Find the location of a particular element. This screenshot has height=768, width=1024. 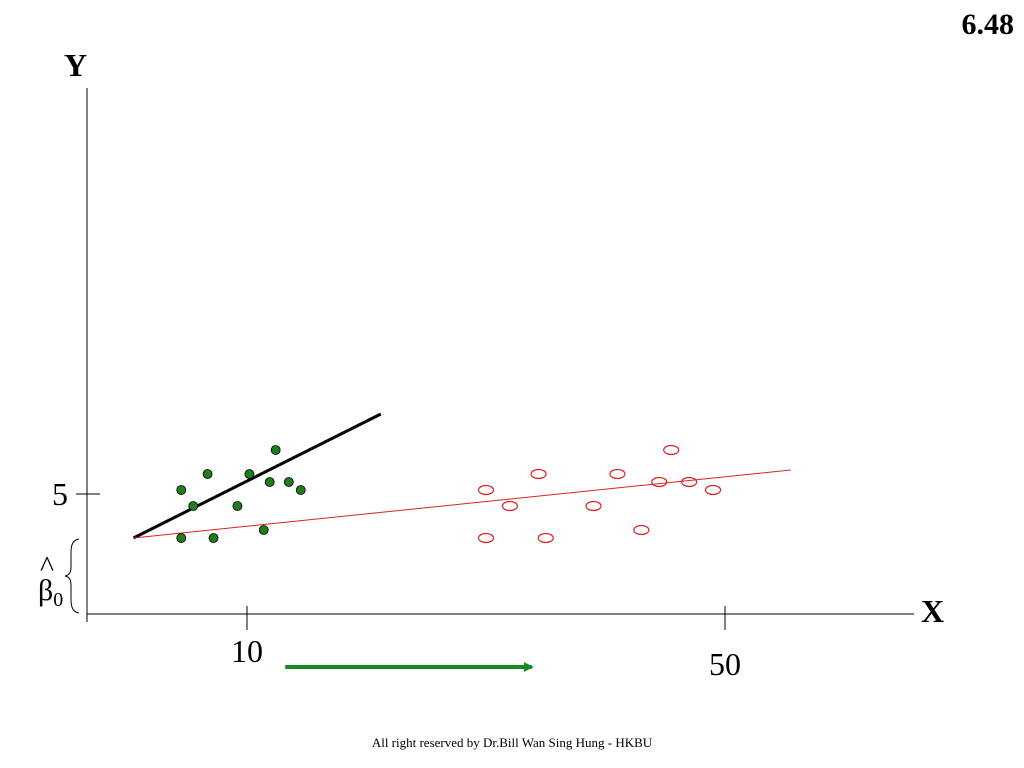

fit-lines is located at coordinates (461, 476).